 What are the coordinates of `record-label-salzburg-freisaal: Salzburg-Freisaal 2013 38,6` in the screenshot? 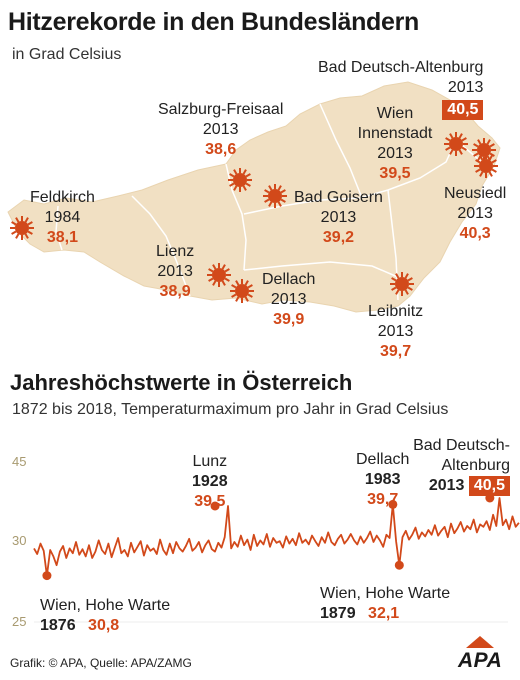 It's located at (220, 130).